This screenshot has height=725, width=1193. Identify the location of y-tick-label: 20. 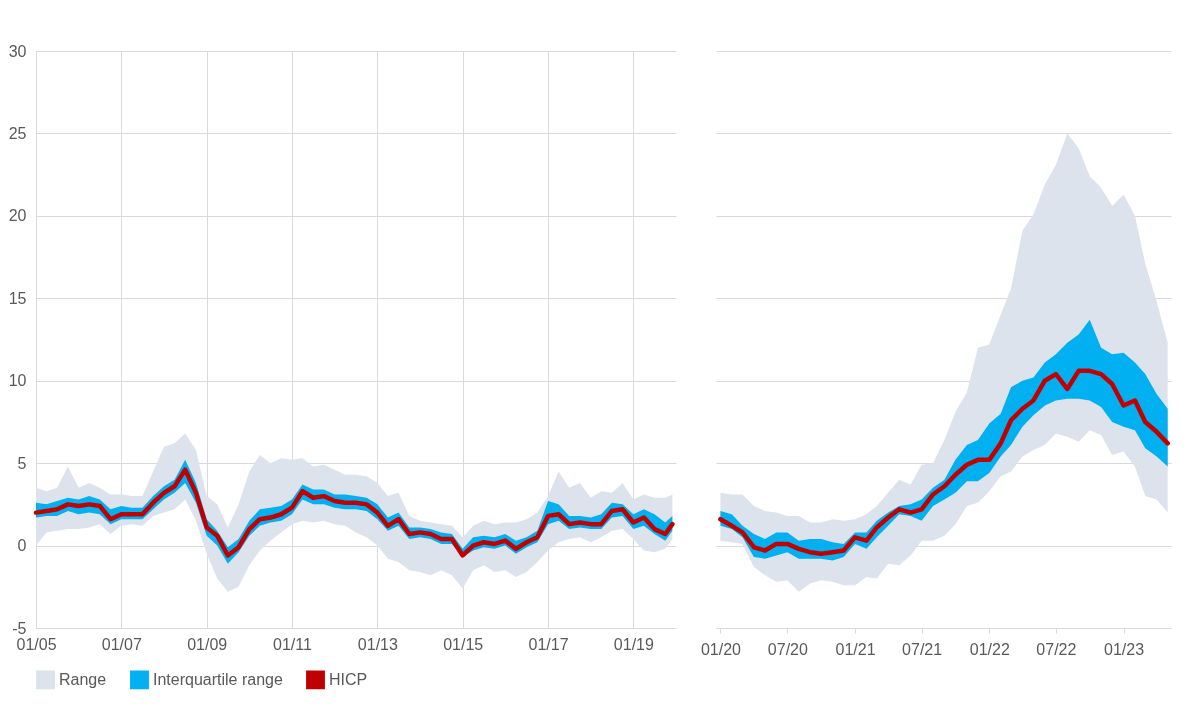
(17, 216).